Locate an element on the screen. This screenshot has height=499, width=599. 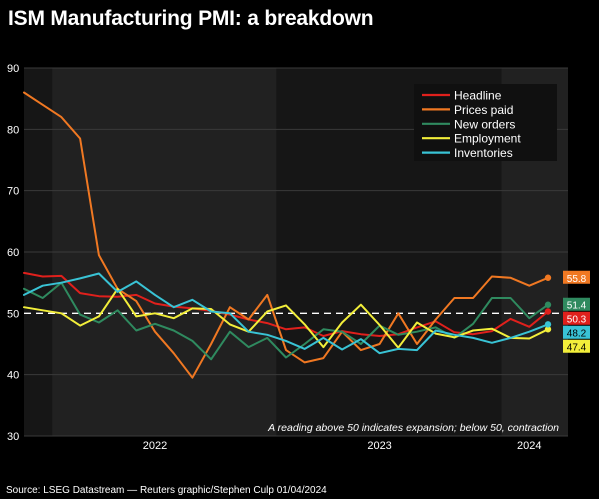
legend-label: New orders is located at coordinates (484, 124).